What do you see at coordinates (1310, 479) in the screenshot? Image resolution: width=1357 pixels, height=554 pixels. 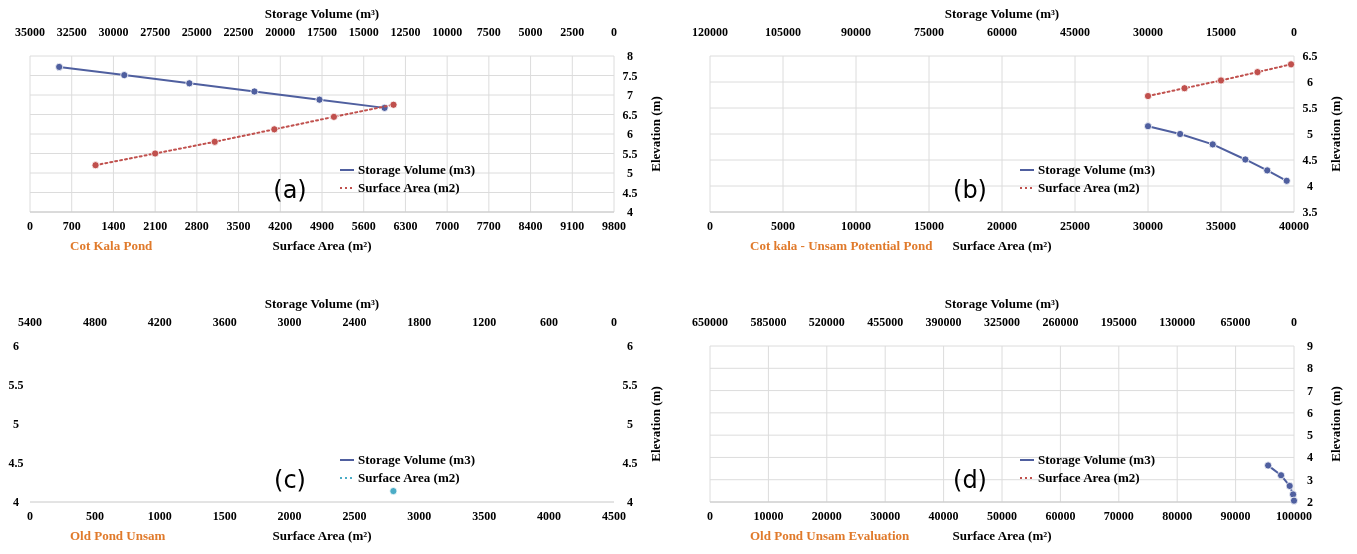 I see `y-tick-label: 3` at bounding box center [1310, 479].